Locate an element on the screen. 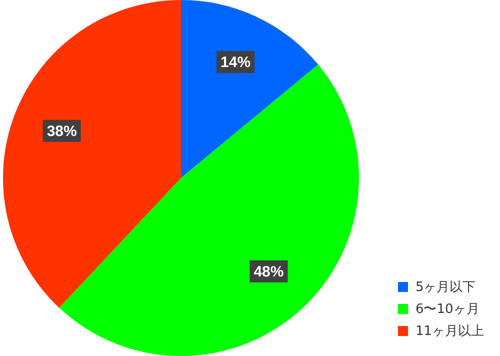  data-label: 38% is located at coordinates (61, 131).